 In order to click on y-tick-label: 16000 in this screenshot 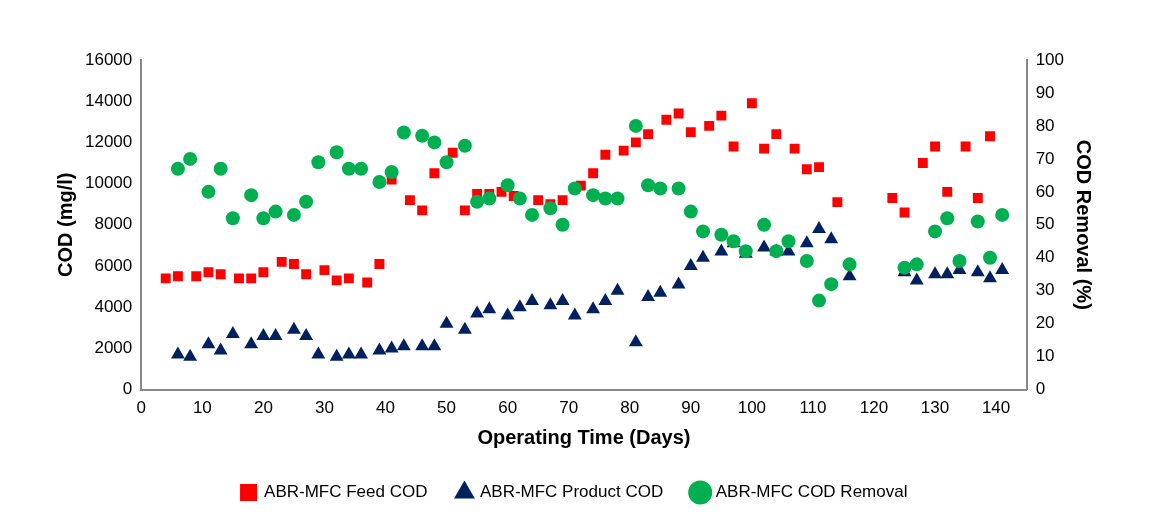, I will do `click(108, 59)`.